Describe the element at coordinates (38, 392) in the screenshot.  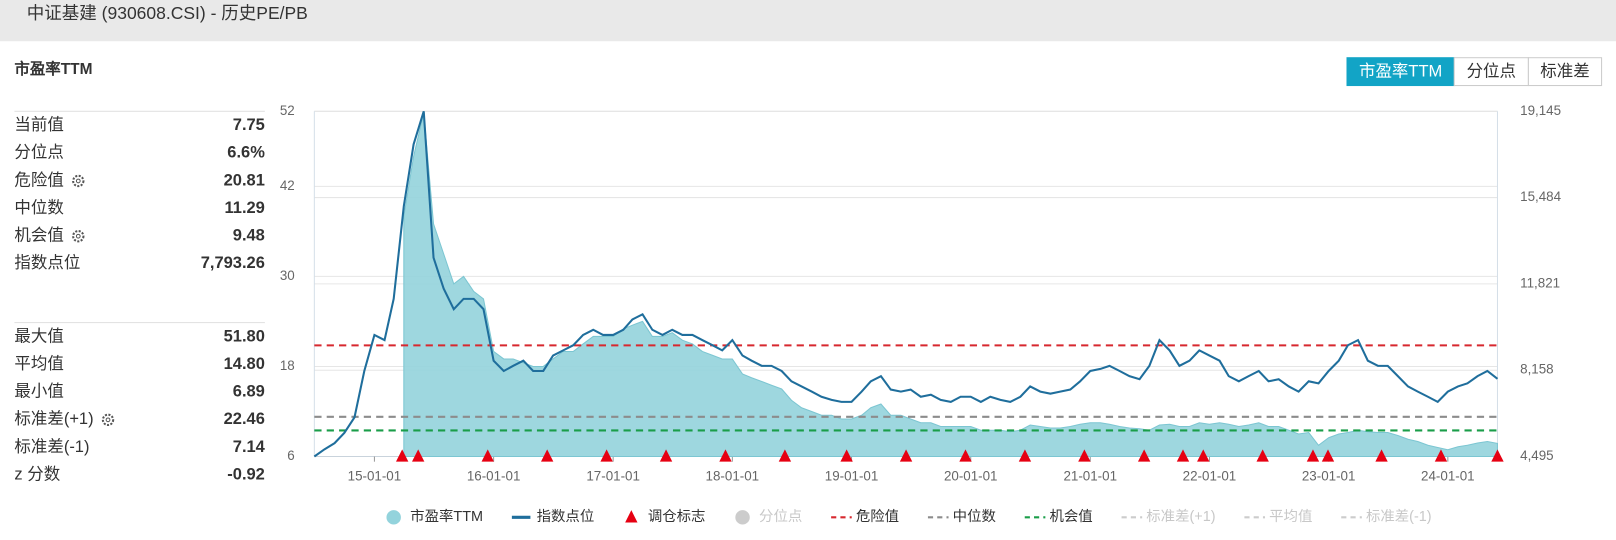
I see `stat-label: 最小值` at that location.